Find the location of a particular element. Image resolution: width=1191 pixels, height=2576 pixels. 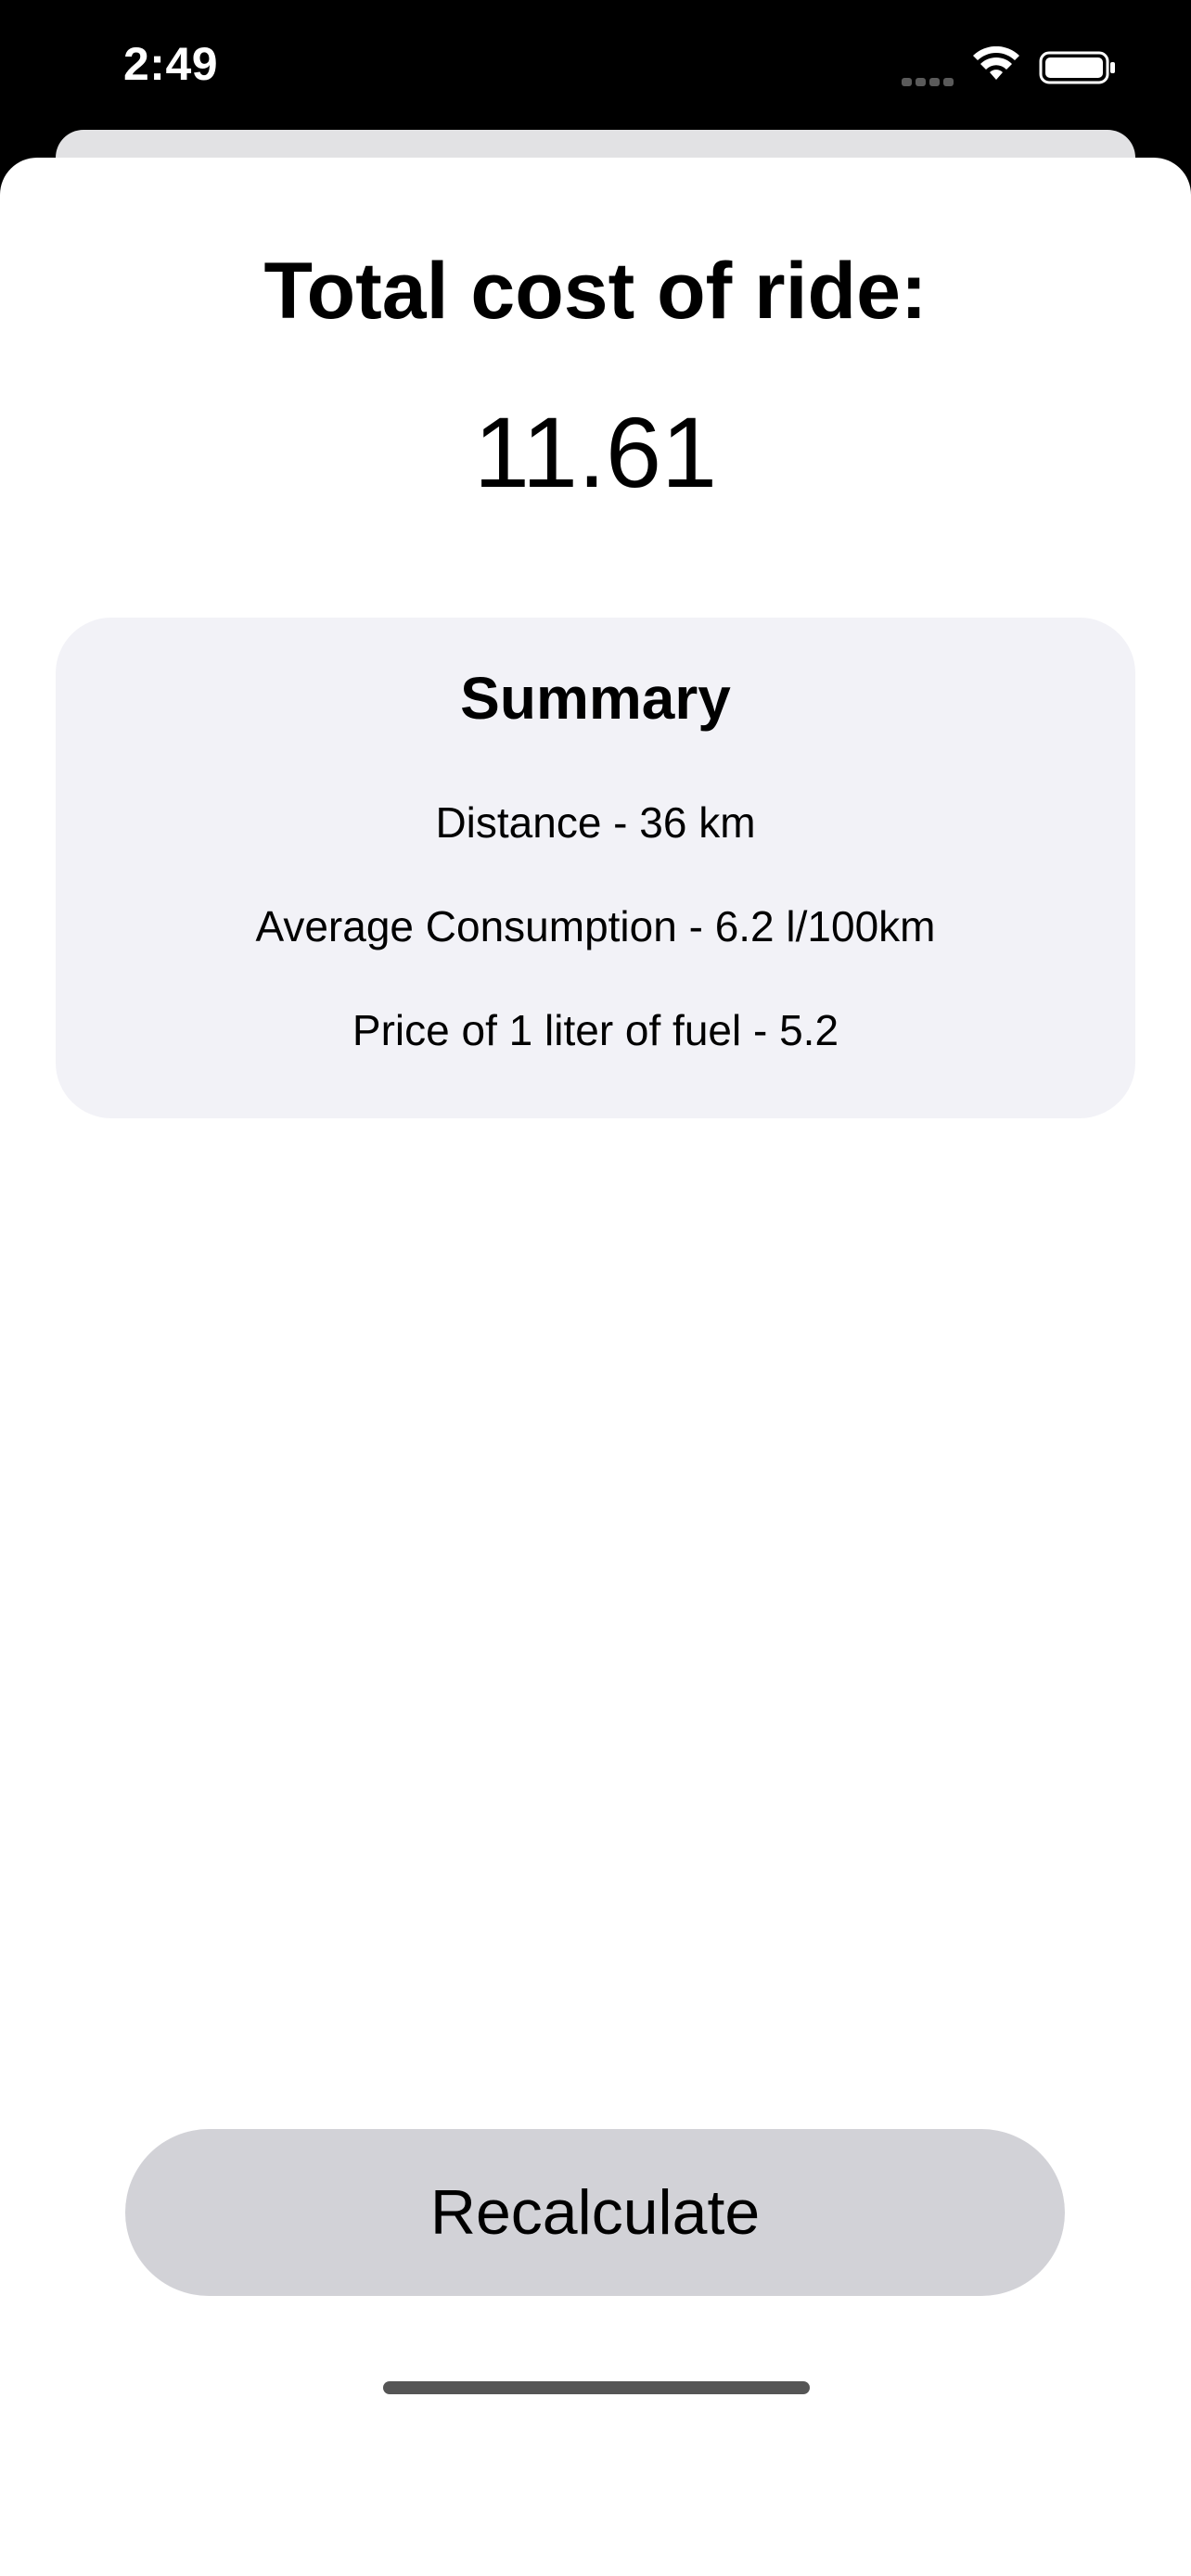

home-indicator is located at coordinates (597, 2387).